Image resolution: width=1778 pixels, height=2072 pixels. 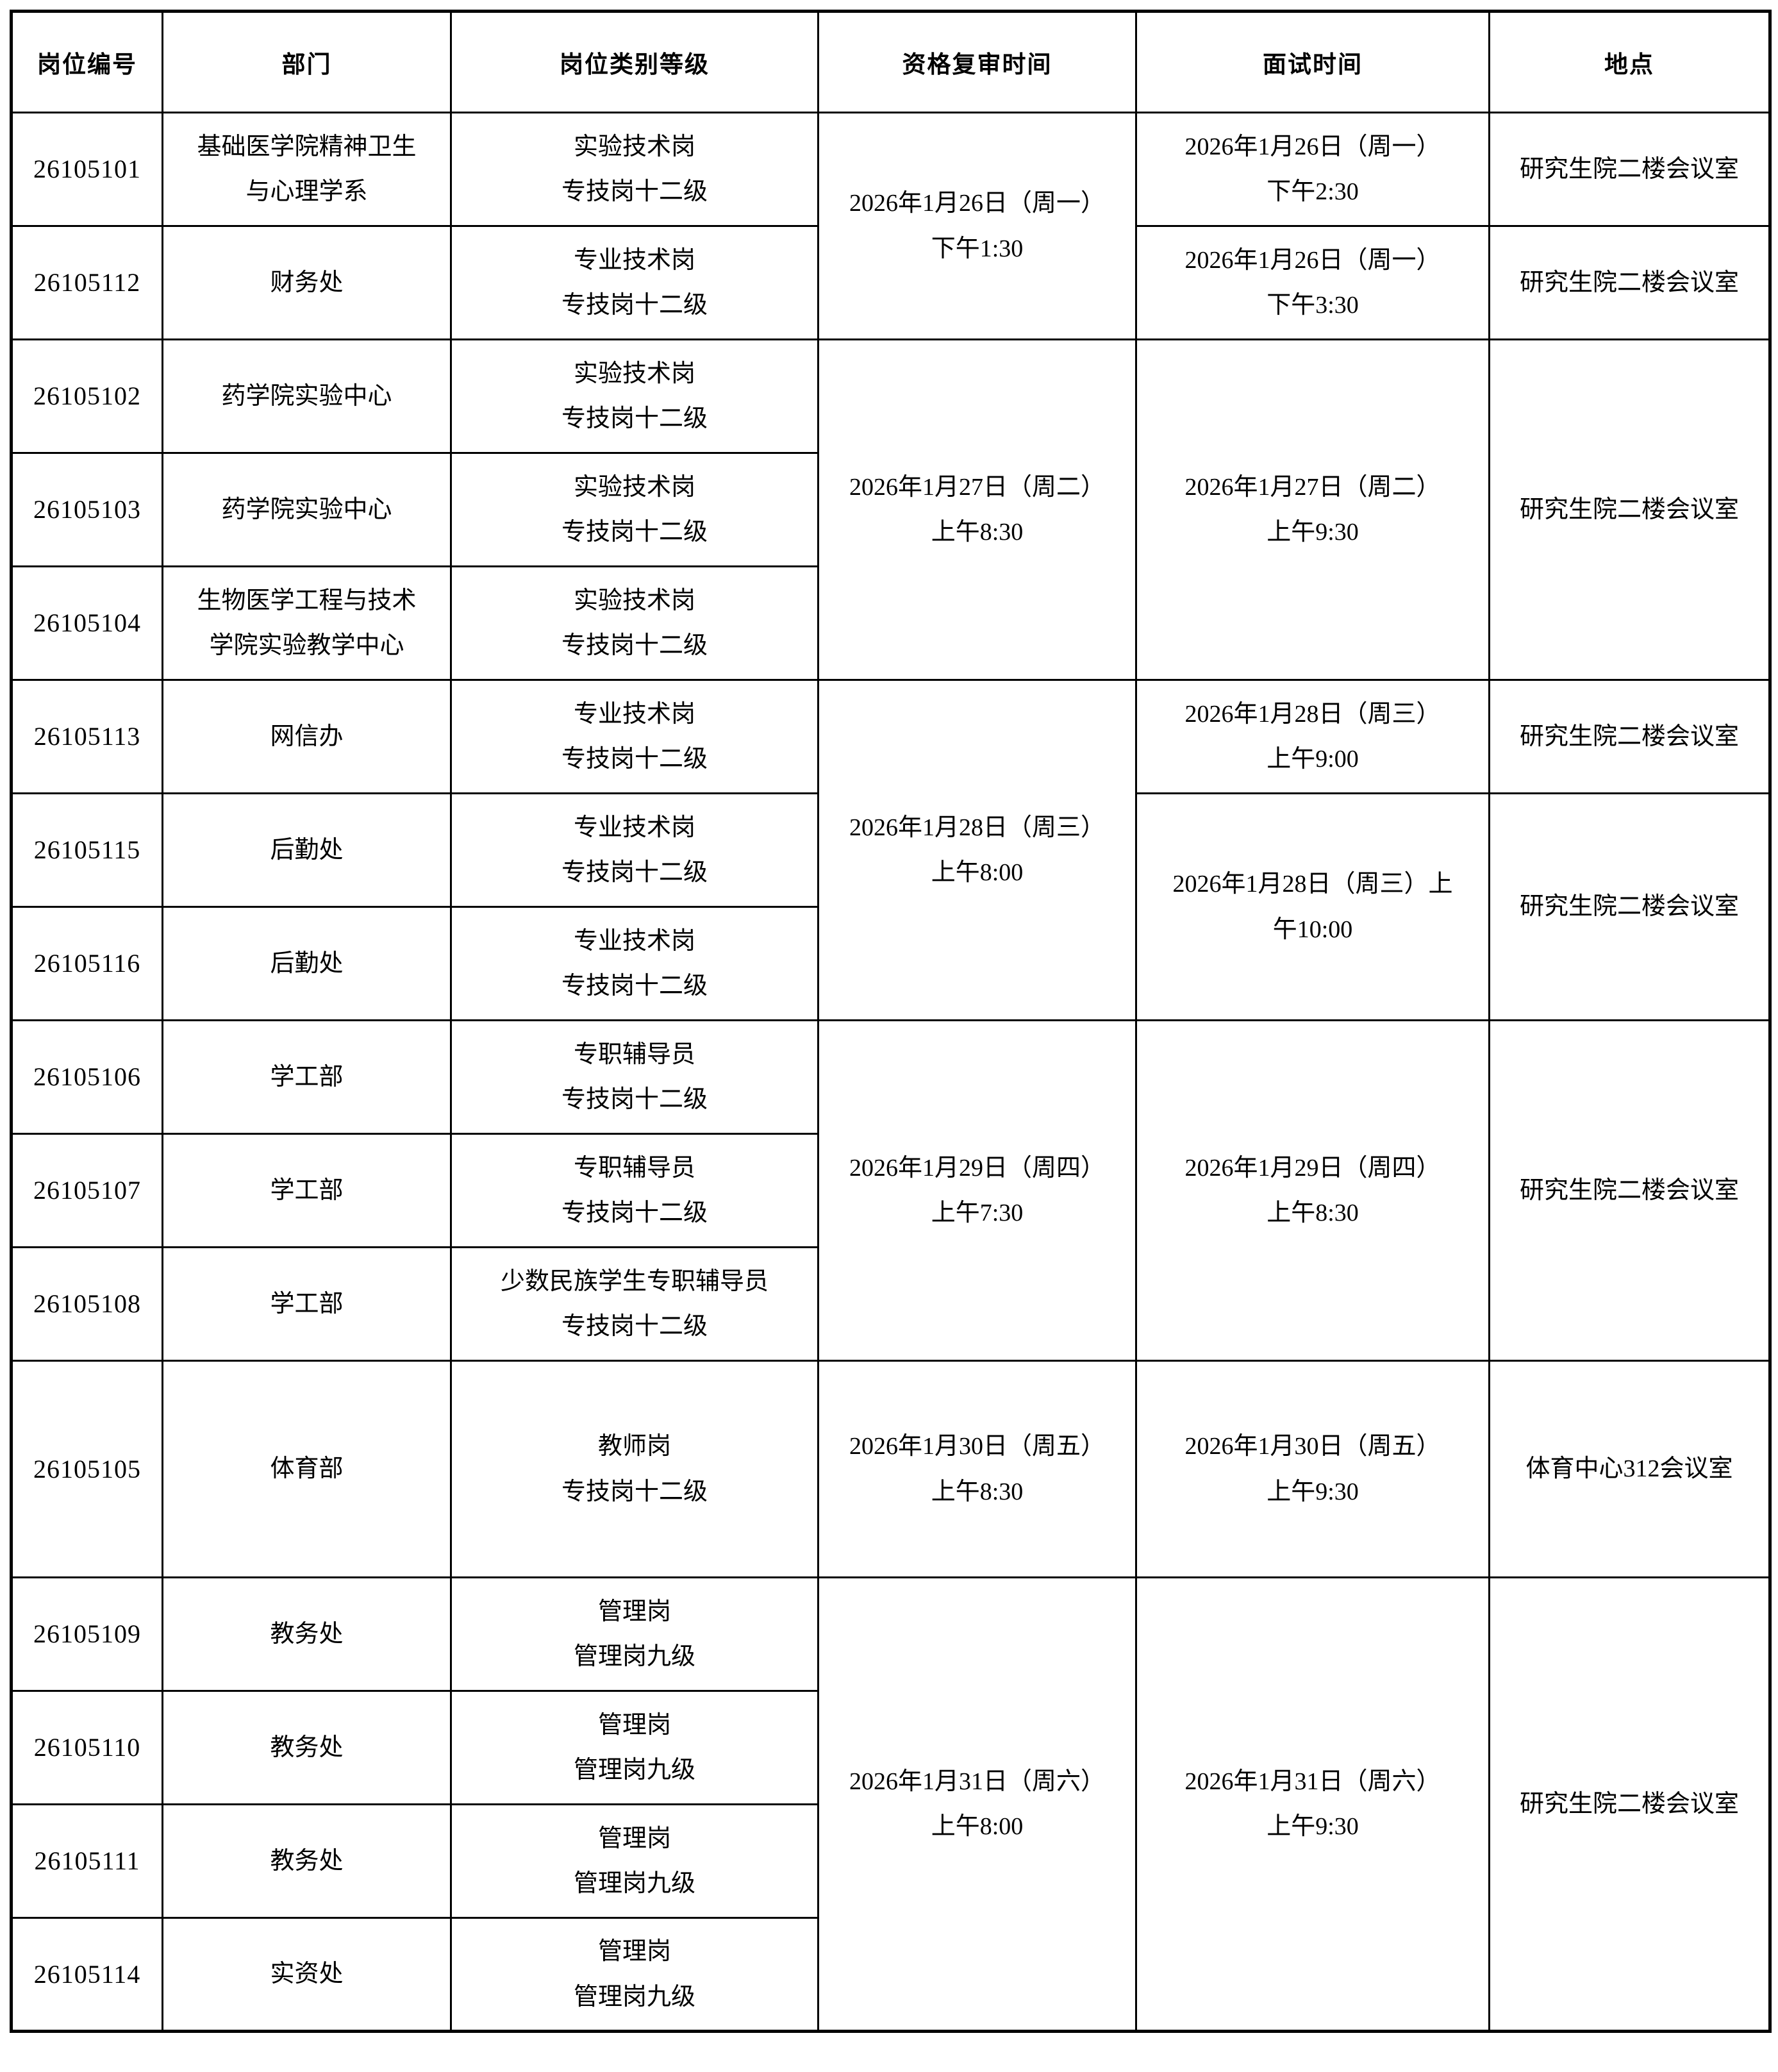 What do you see at coordinates (307, 509) in the screenshot?
I see `cell-department: 药学院实验中心` at bounding box center [307, 509].